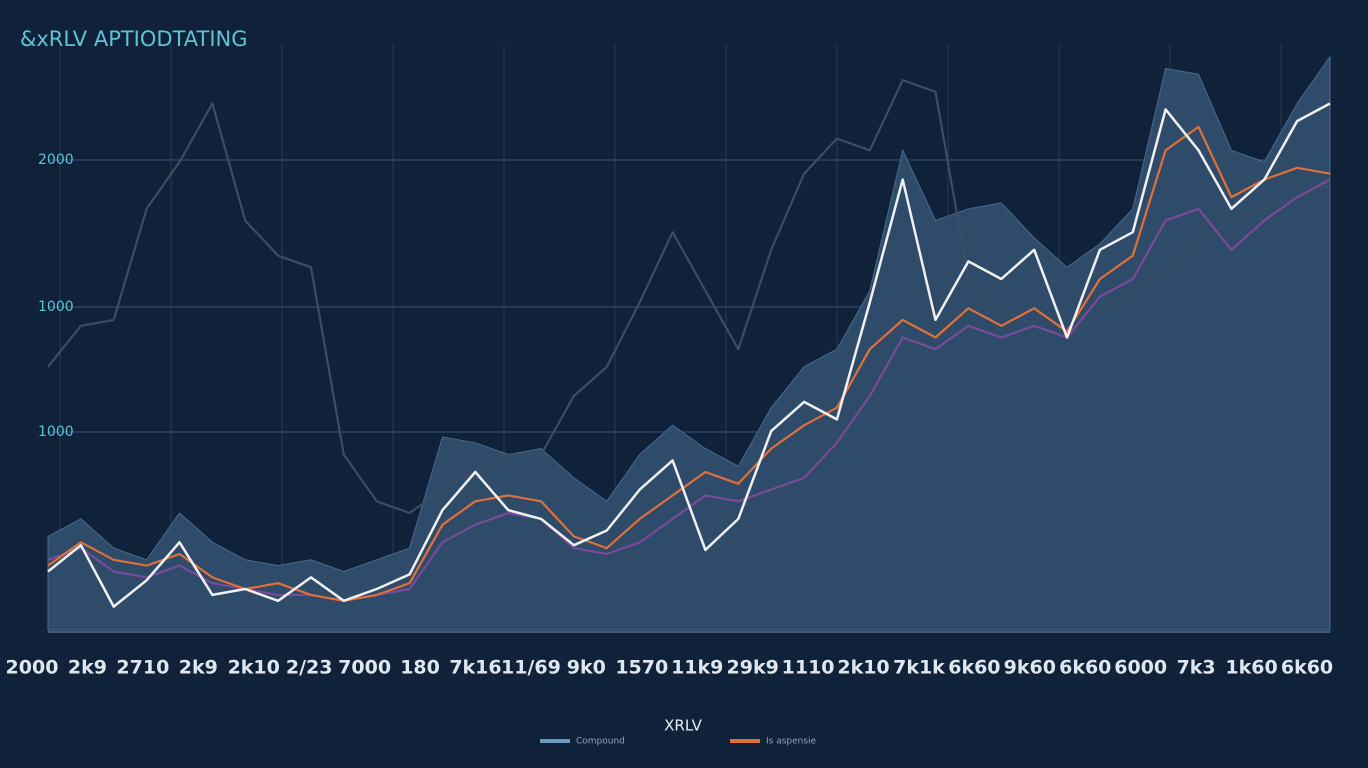  I want to click on x-tick-label: 1k60, so click(1251, 668).